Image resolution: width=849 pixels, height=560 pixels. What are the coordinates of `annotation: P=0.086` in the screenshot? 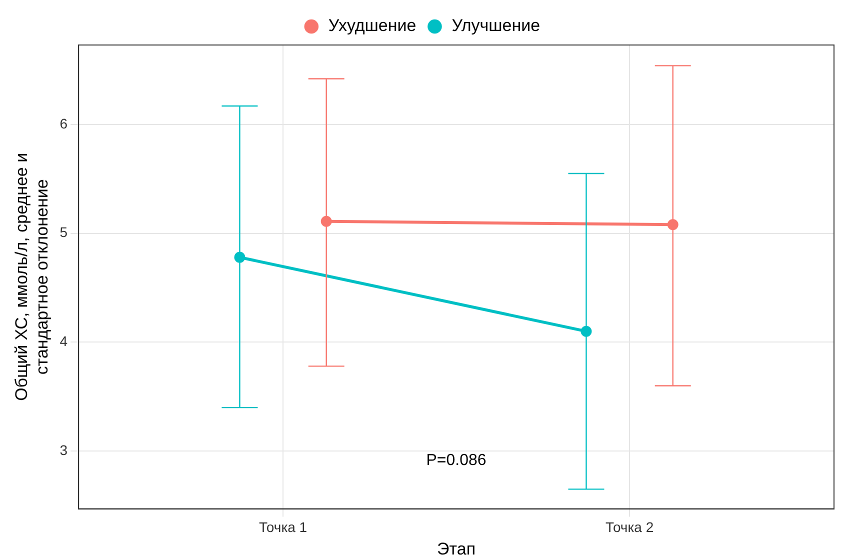 It's located at (456, 461).